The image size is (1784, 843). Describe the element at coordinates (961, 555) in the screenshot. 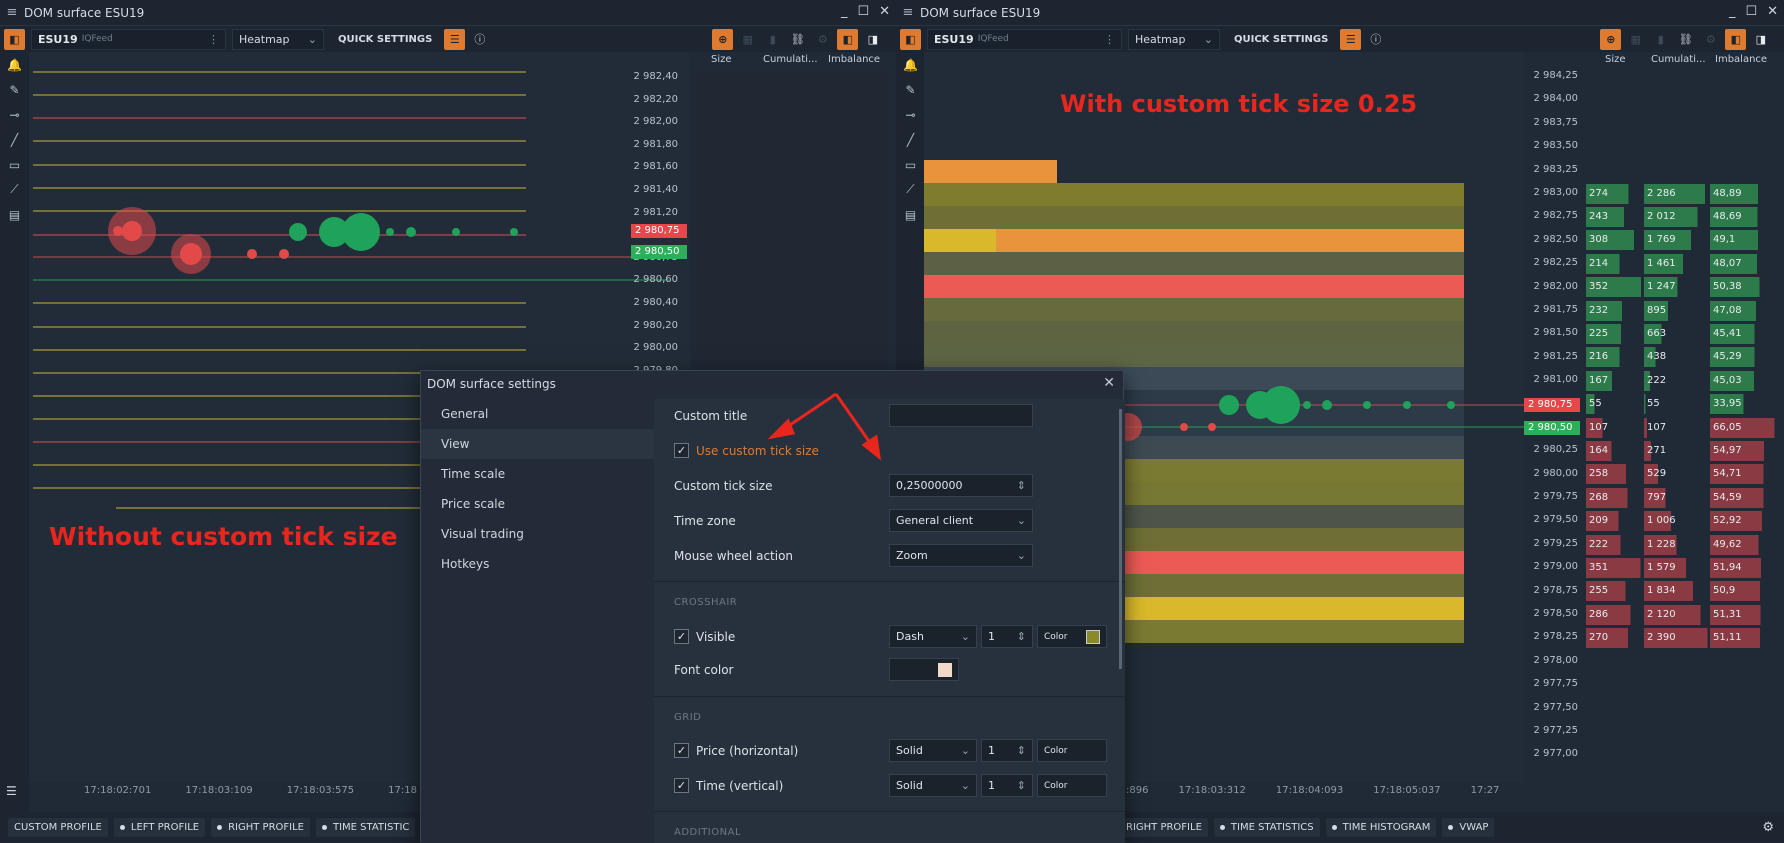

I see `mouse-wheel-select: Zoom ⌄` at that location.